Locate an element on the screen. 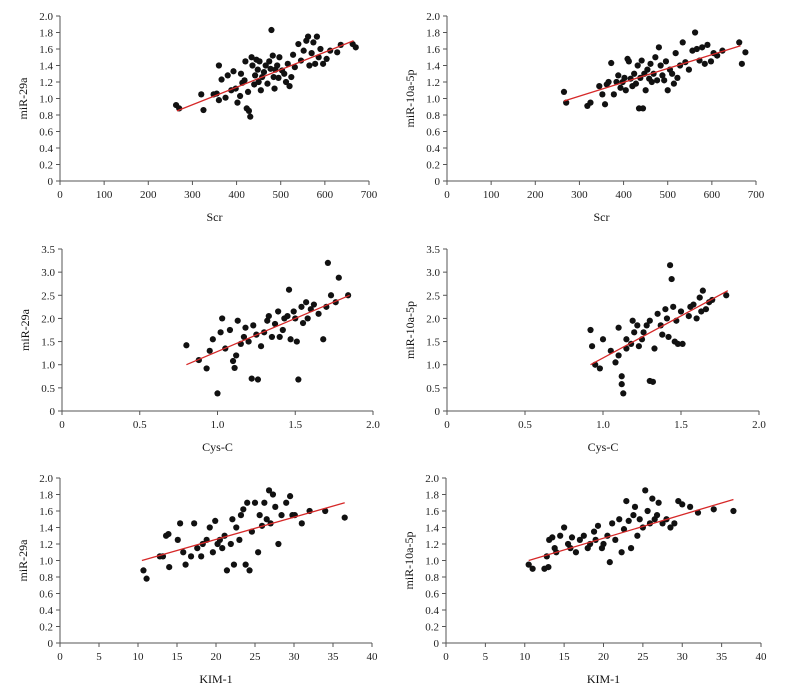 This screenshot has height=688, width=797. x-tick-label: 25 is located at coordinates (256, 657).